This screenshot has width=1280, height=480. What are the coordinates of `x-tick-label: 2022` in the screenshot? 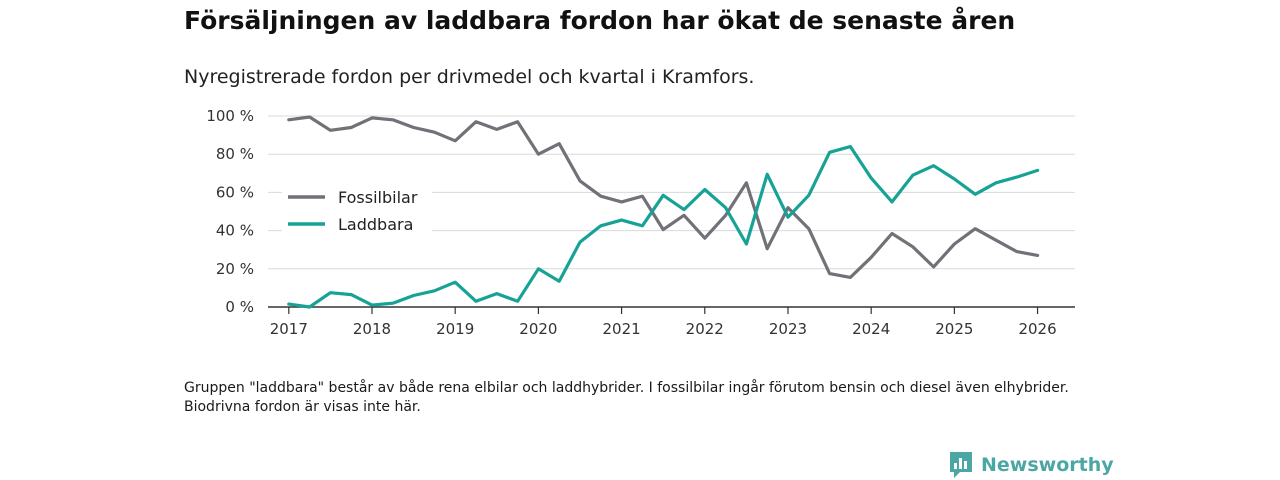 It's located at (705, 329).